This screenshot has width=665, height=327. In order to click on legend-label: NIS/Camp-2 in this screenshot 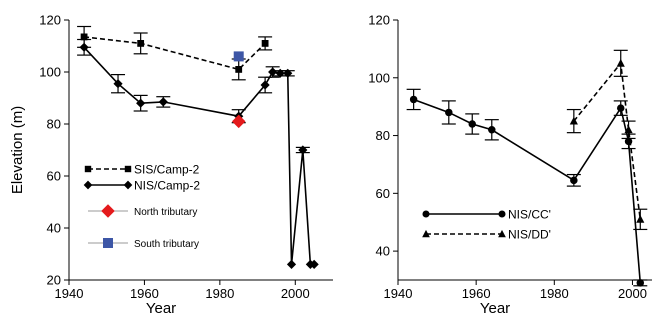, I will do `click(167, 186)`.